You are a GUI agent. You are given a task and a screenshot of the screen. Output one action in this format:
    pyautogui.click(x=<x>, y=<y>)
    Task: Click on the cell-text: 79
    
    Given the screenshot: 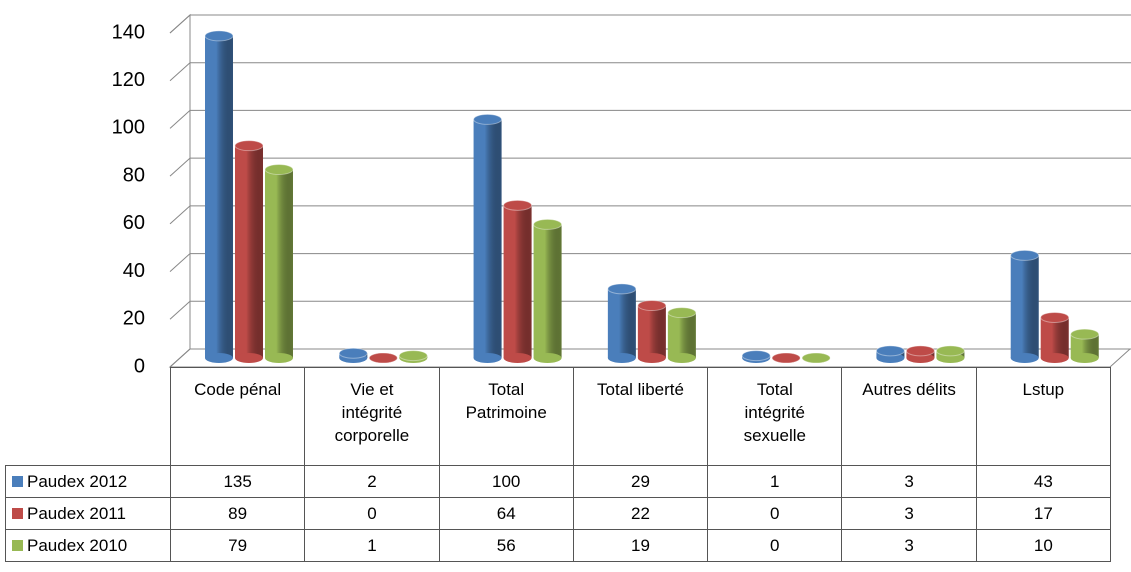 What is the action you would take?
    pyautogui.click(x=238, y=545)
    